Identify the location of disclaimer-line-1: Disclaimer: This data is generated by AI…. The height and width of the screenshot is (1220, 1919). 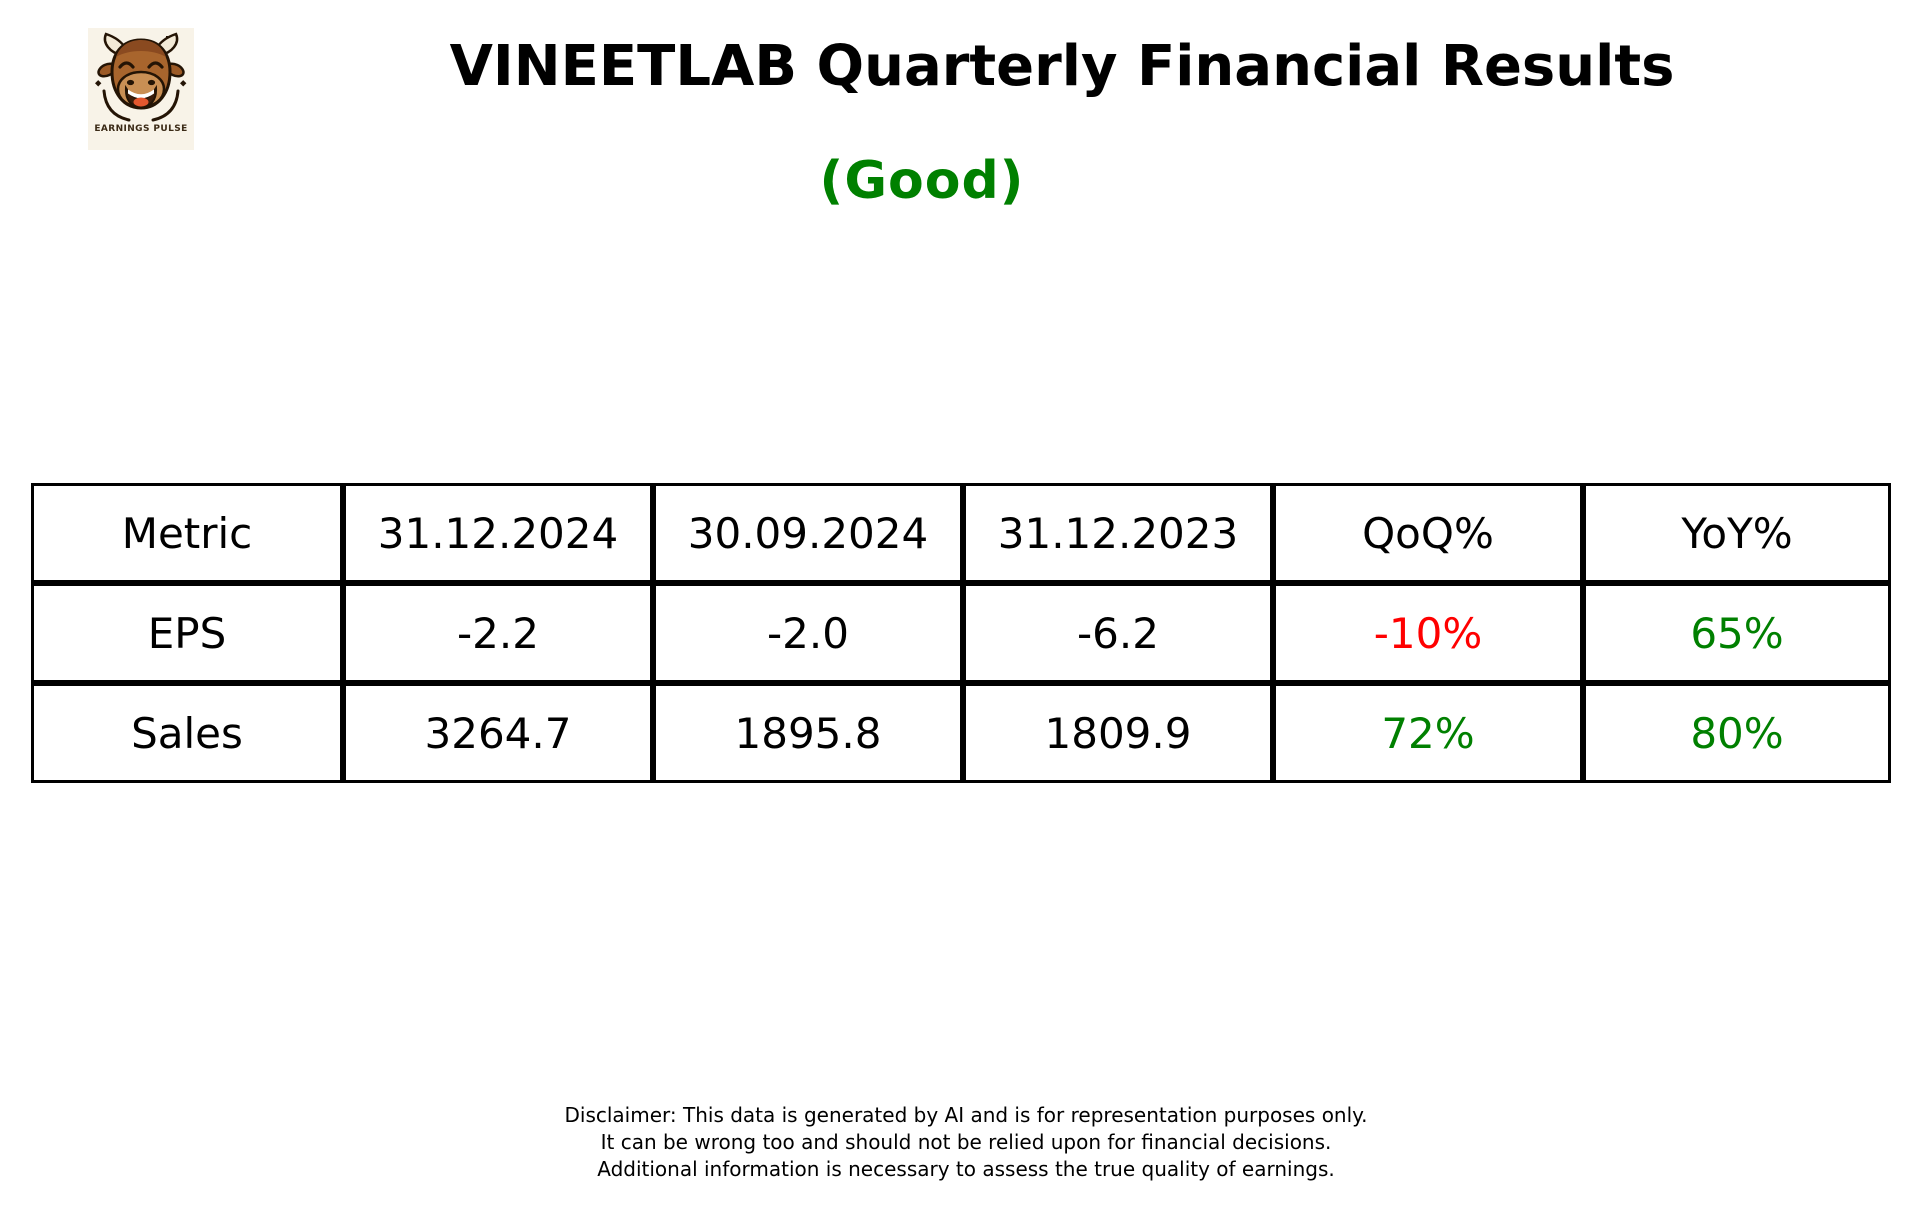
(966, 1115).